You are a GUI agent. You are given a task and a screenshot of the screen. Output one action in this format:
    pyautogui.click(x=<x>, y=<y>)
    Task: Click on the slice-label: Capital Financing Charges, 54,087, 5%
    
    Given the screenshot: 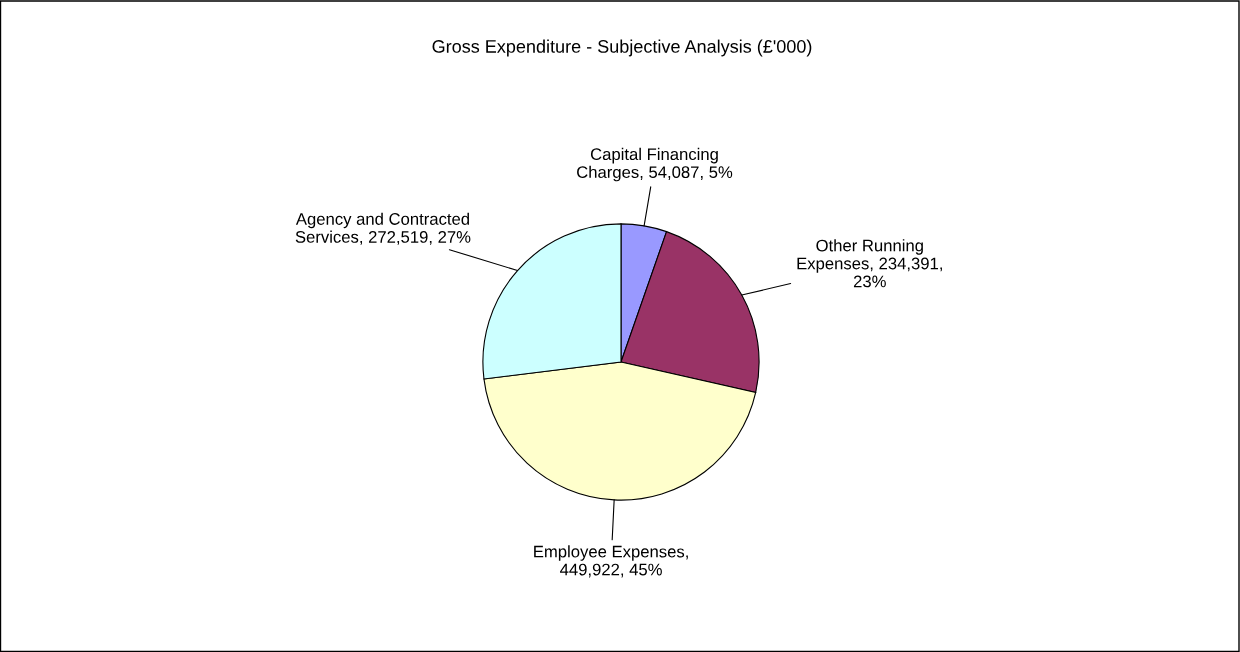 What is the action you would take?
    pyautogui.click(x=655, y=164)
    